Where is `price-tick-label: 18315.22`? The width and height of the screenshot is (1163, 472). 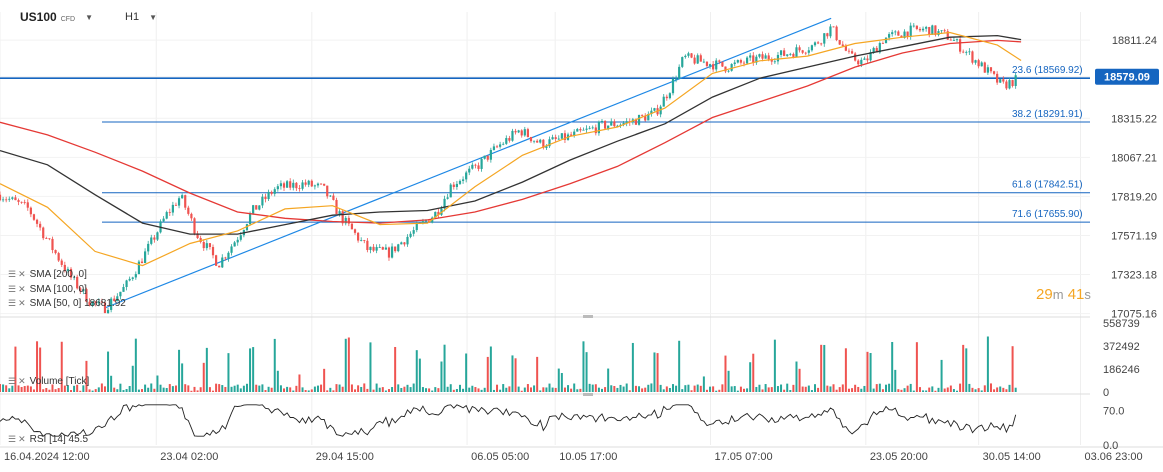 price-tick-label: 18315.22 is located at coordinates (1134, 119).